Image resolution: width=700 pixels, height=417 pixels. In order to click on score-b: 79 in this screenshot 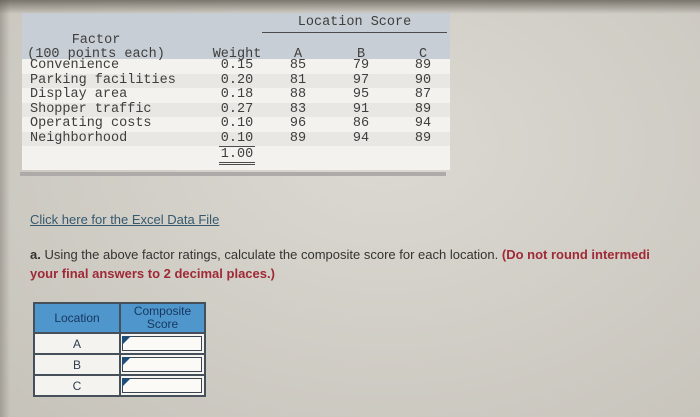, I will do `click(361, 65)`.